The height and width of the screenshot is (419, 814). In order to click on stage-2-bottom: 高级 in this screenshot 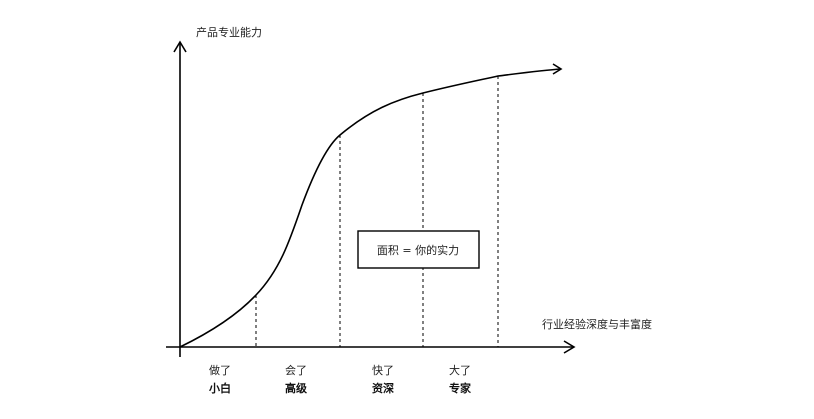, I will do `click(296, 388)`.